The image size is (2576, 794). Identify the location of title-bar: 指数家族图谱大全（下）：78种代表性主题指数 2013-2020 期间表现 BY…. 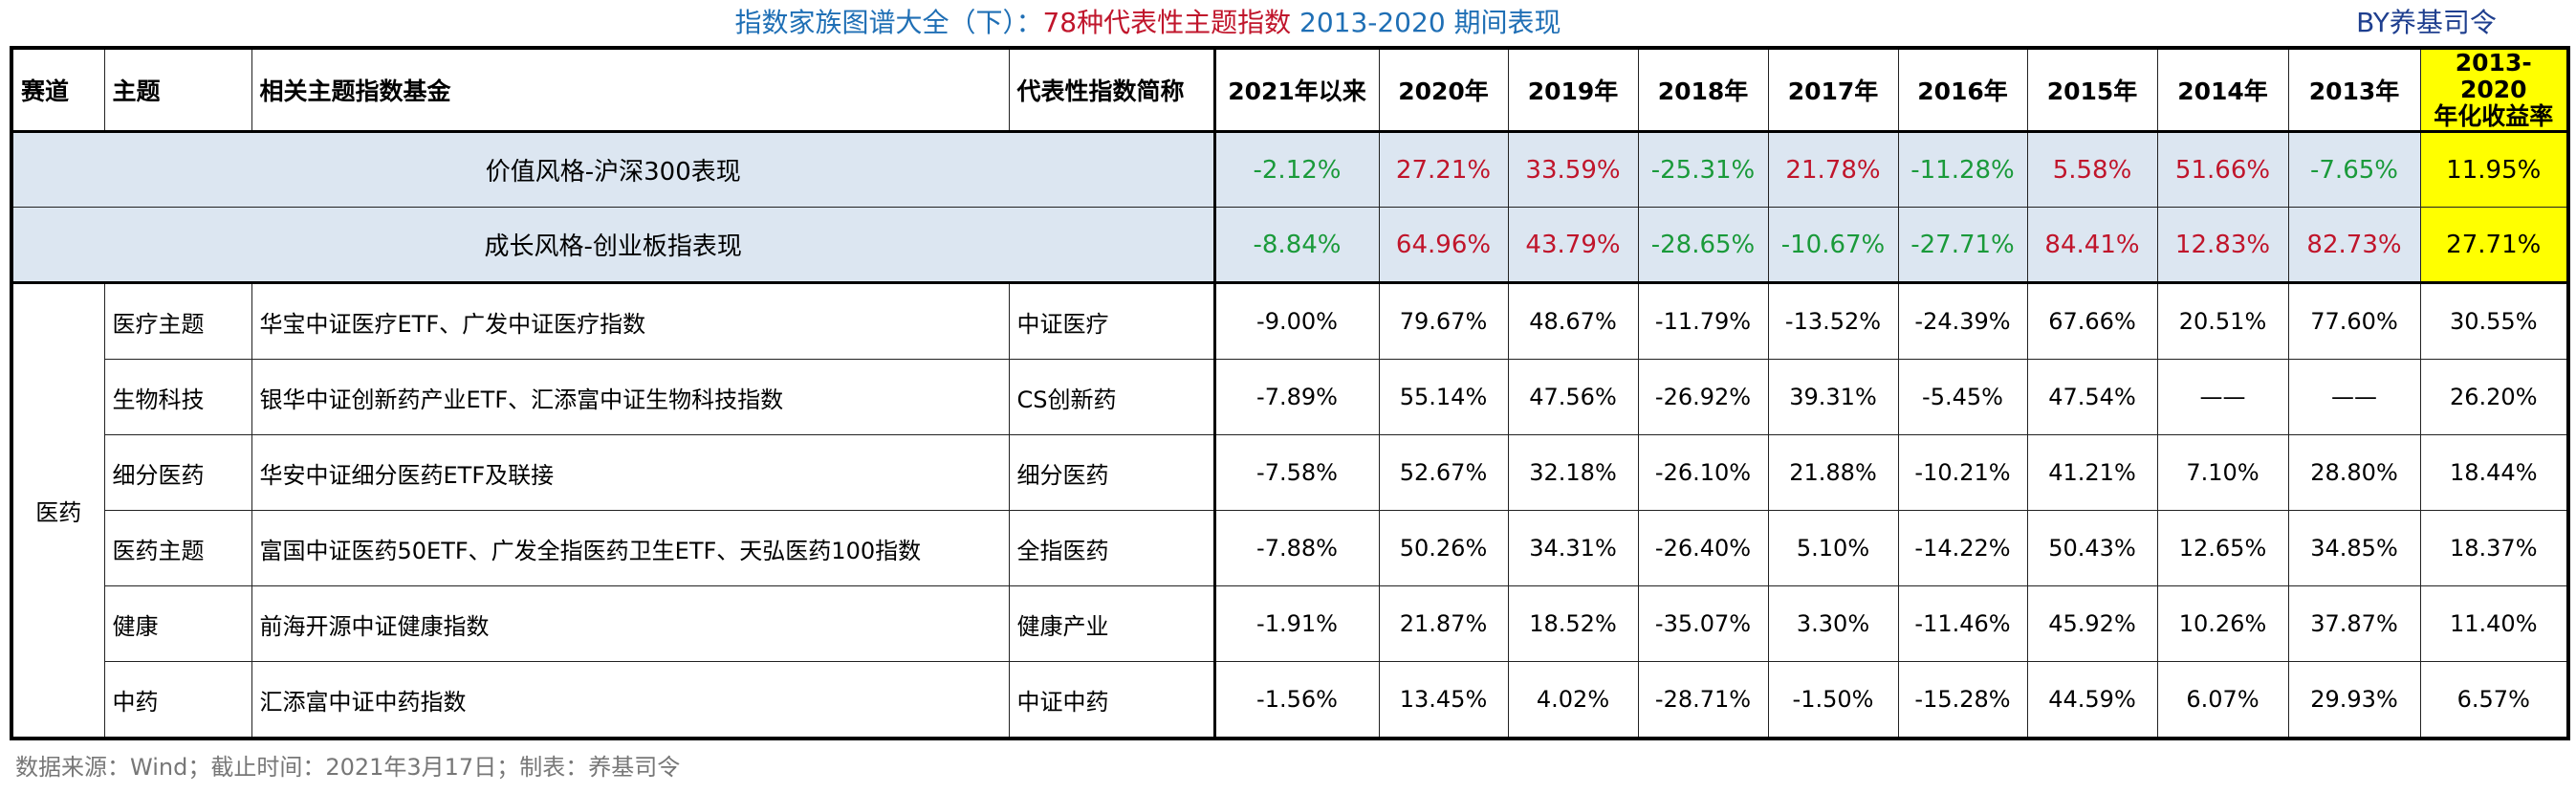
(1288, 23).